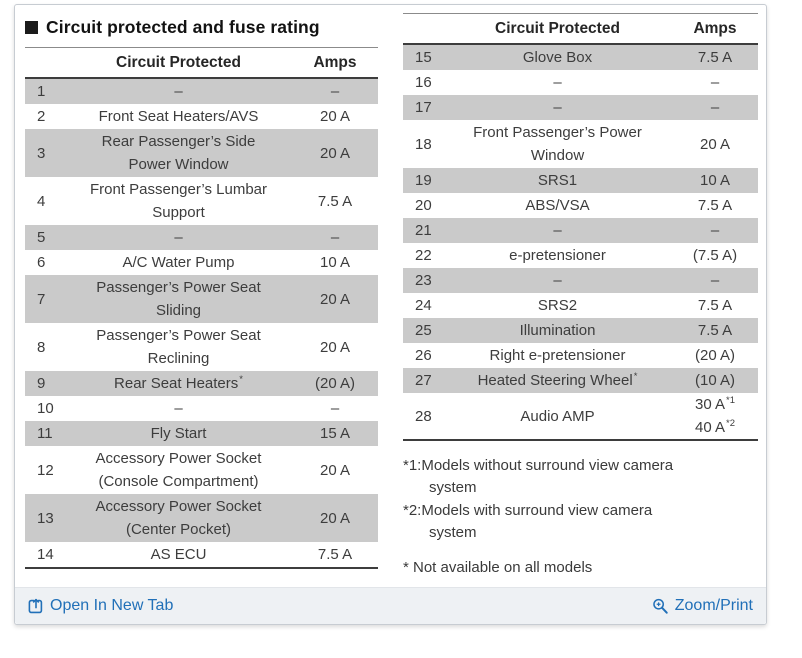 This screenshot has height=658, width=802. I want to click on table-row: 7 Passenger’s Power Seat Sliding 20 A, so click(201, 299).